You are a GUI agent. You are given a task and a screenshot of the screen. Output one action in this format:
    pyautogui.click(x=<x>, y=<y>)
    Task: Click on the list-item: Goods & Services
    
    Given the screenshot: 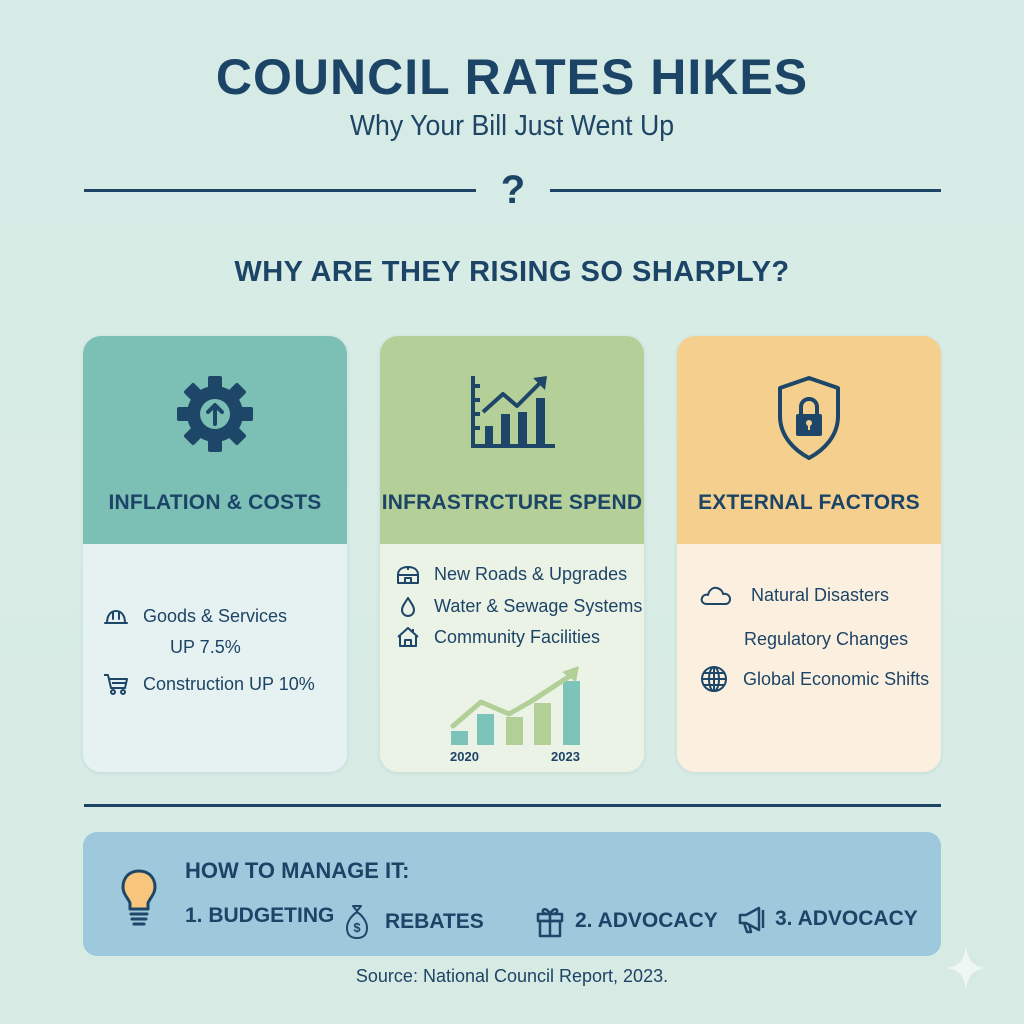 What is the action you would take?
    pyautogui.click(x=195, y=616)
    